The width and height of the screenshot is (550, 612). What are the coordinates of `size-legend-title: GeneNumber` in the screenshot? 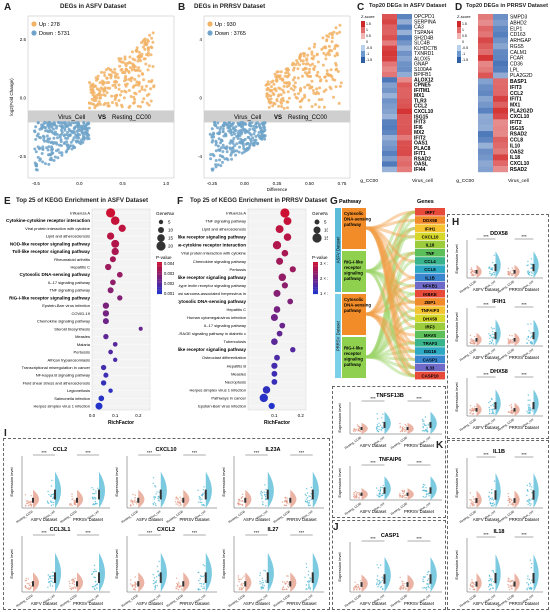 It's located at (165, 213).